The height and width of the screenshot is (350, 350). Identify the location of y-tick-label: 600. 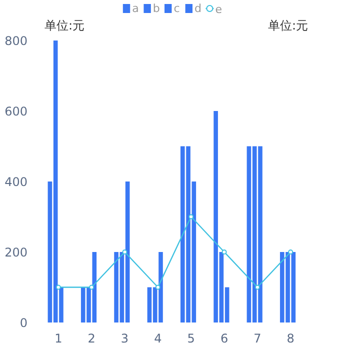
(16, 111).